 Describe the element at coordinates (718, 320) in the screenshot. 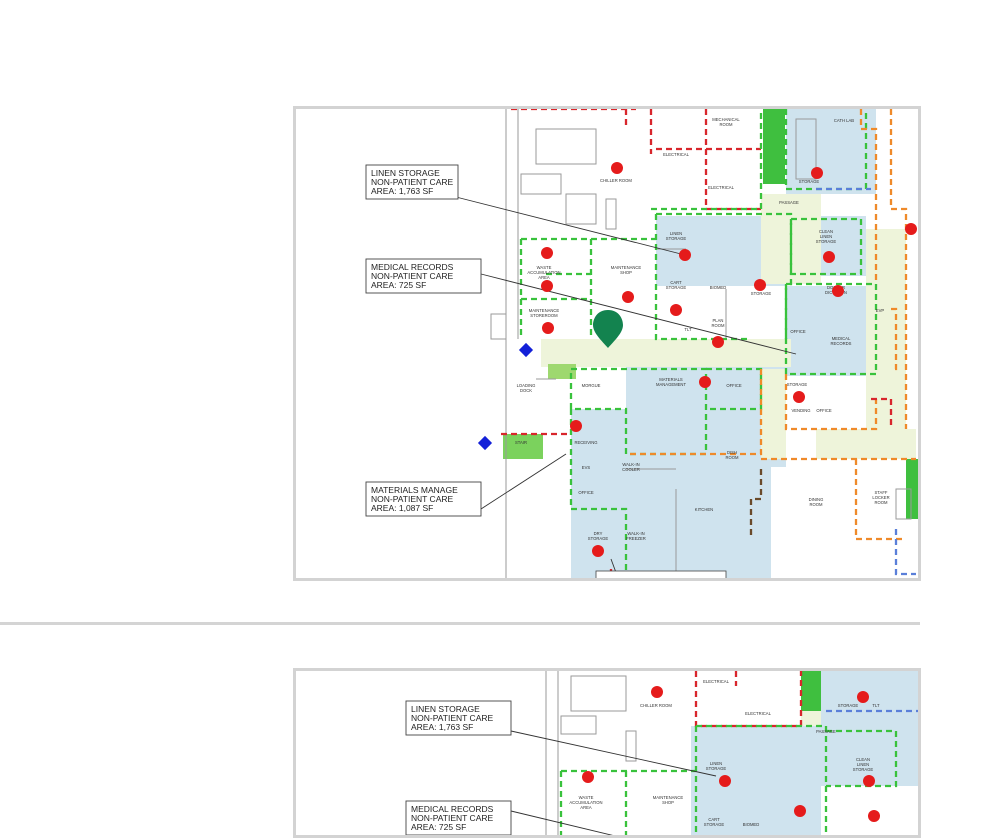

I see `svg-text: PLAN` at that location.